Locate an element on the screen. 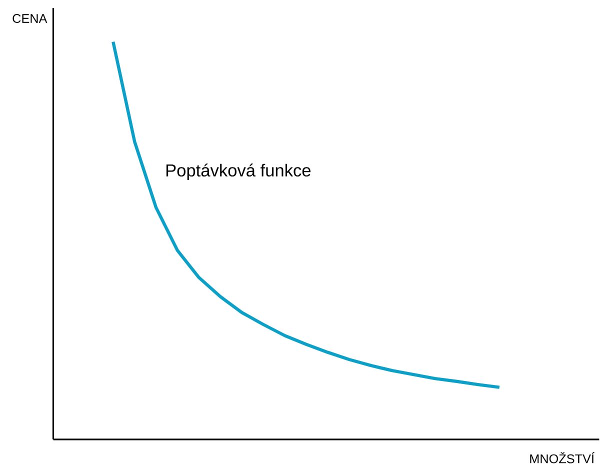  y-axis-title: CENA is located at coordinates (30, 19).